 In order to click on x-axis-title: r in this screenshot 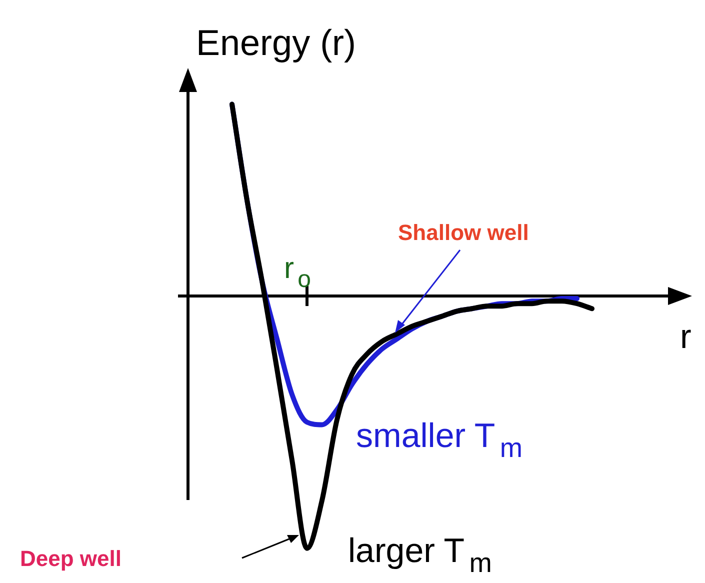, I will do `click(686, 337)`.